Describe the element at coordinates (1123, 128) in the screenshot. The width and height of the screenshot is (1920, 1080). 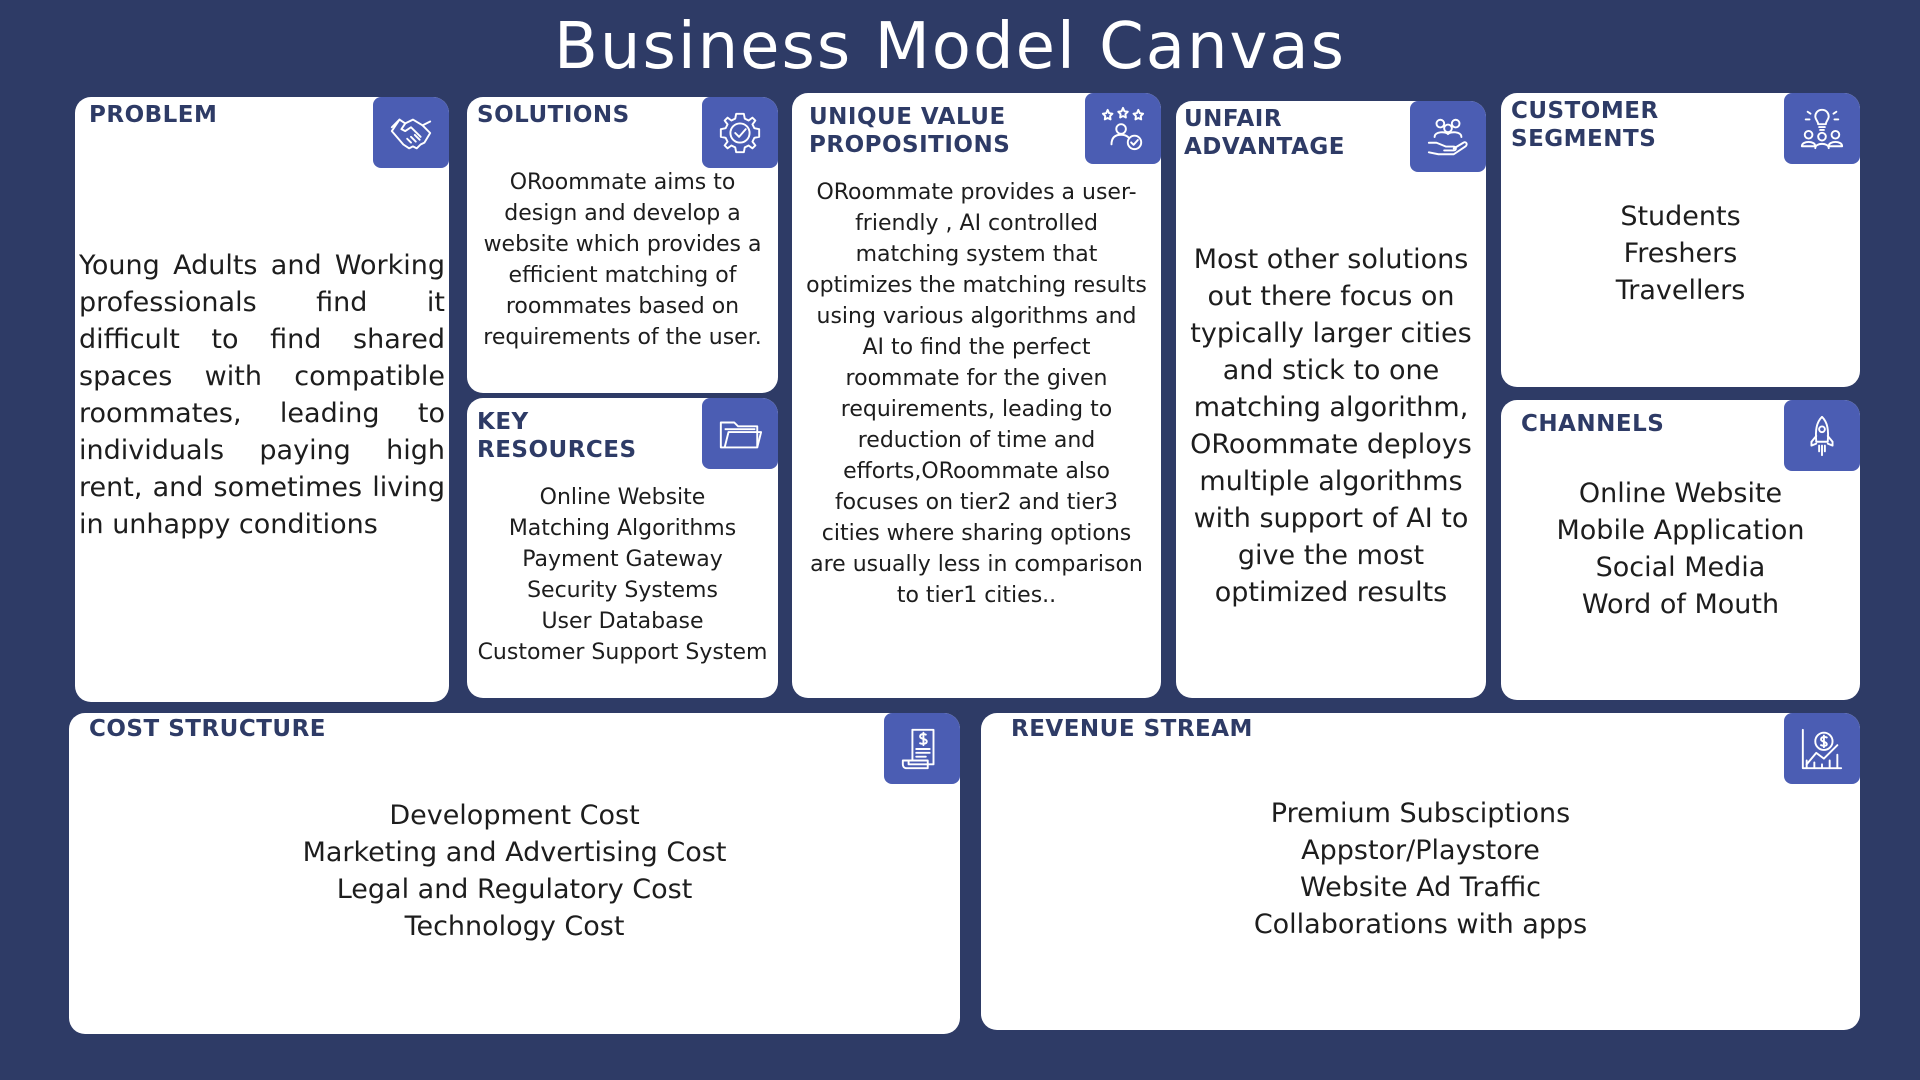
I see `user-rating-icon` at that location.